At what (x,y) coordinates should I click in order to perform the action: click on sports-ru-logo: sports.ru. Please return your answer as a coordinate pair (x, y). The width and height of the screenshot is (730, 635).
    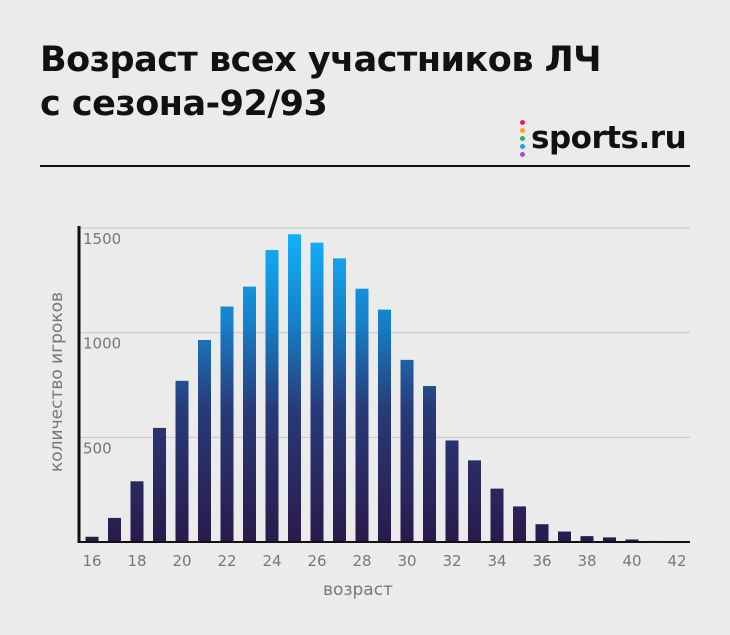
    Looking at the image, I should click on (603, 138).